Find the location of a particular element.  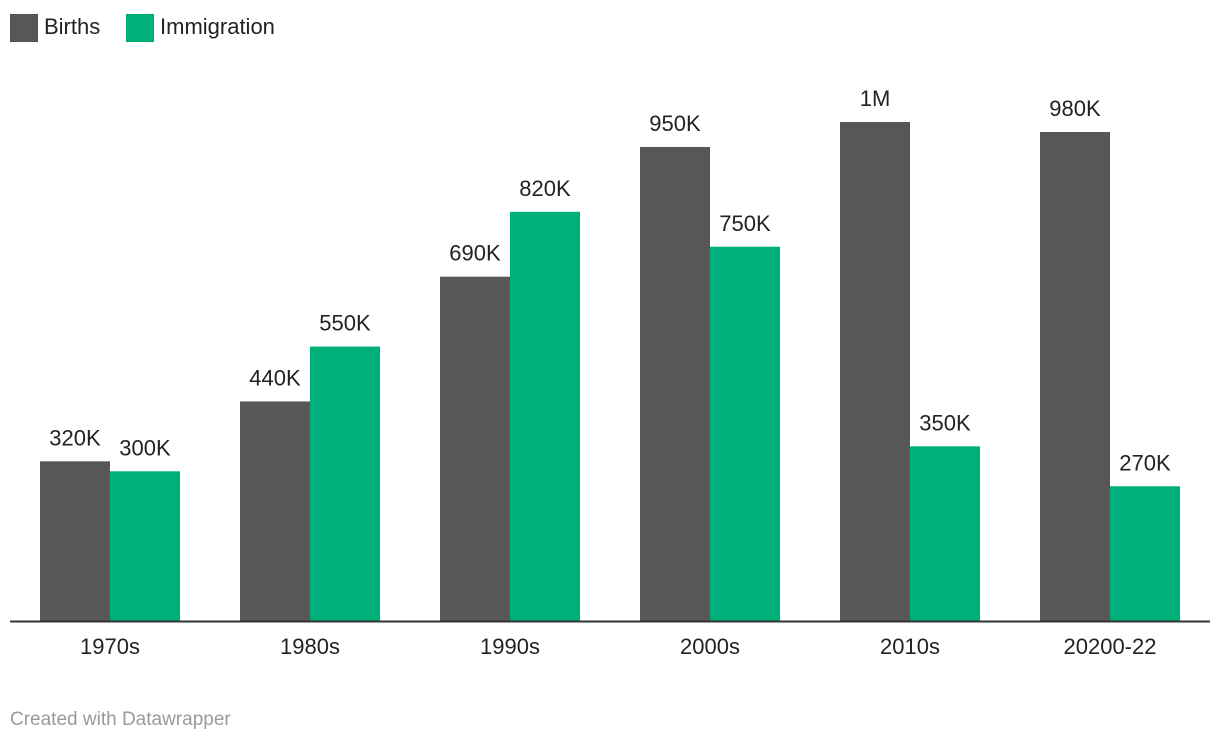

bar-births-1980s is located at coordinates (275, 511).